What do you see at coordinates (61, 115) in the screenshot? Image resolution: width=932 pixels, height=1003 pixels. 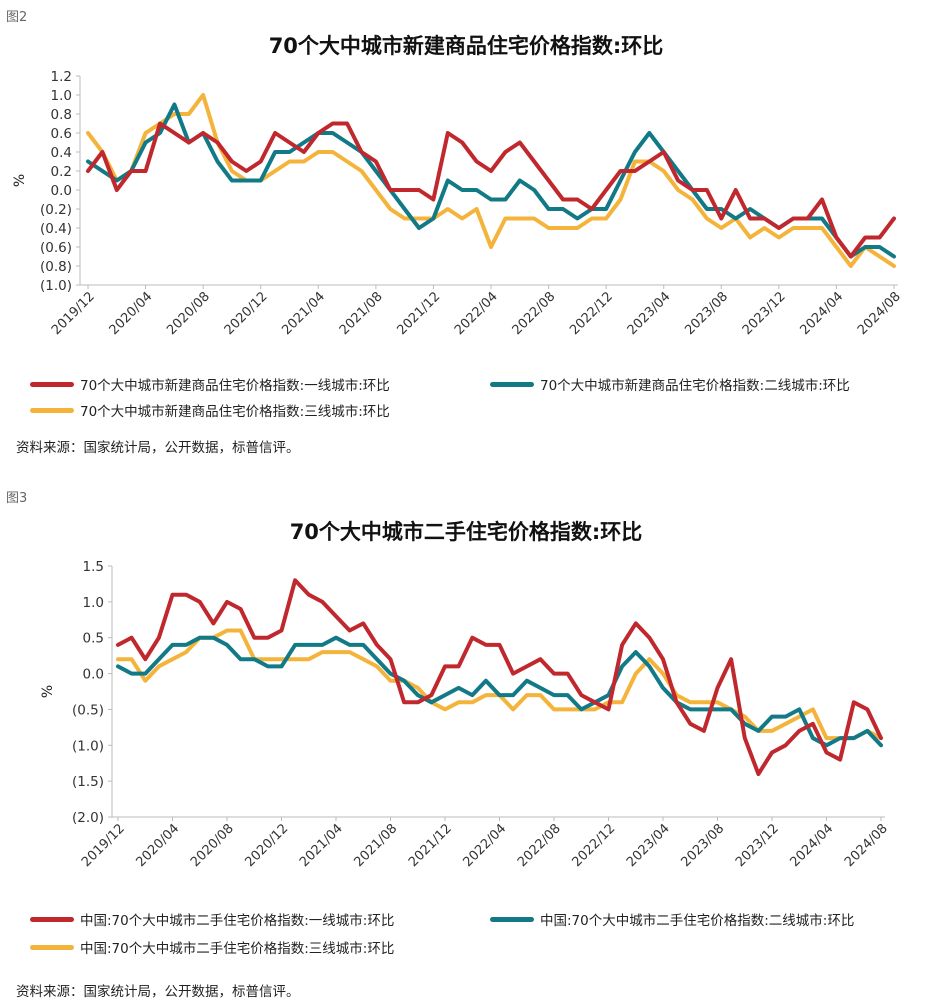 I see `y-tick-label: 0.8` at bounding box center [61, 115].